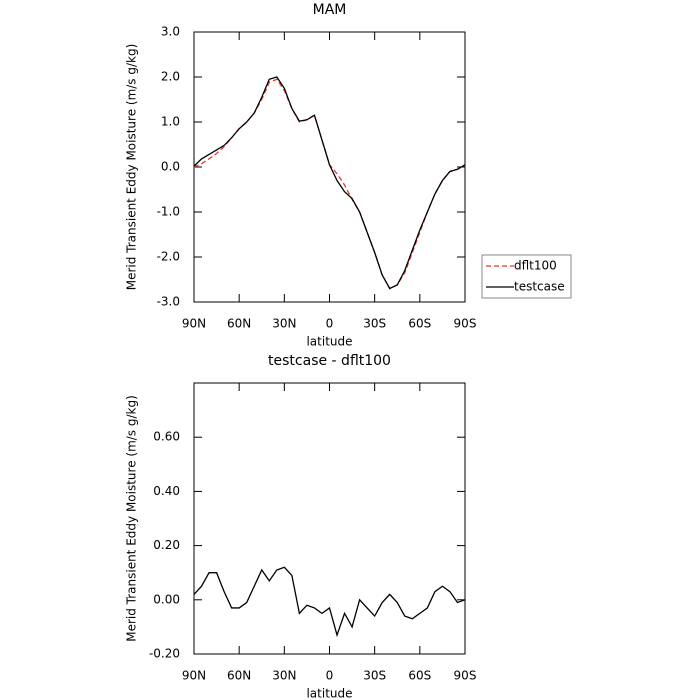  I want to click on y-tick-label: -0.20, so click(164, 654).